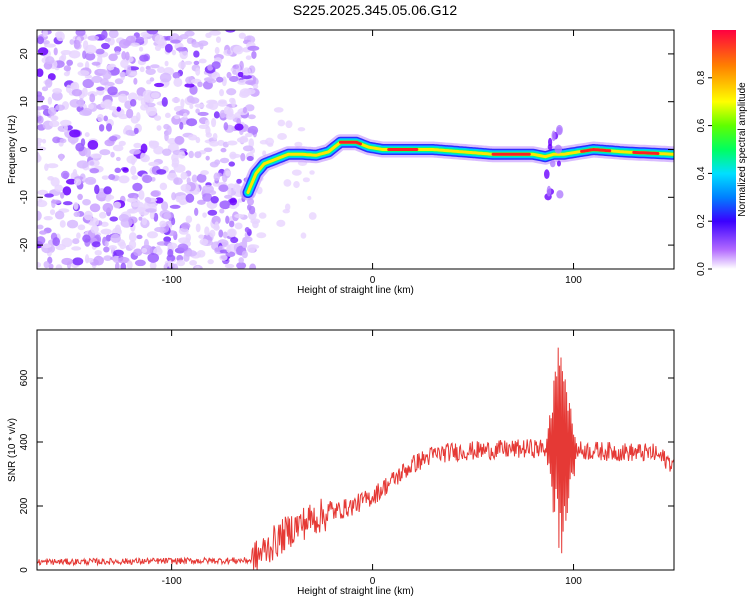  Describe the element at coordinates (573, 280) in the screenshot. I see `spectrogram-xtick-label: 100` at that location.